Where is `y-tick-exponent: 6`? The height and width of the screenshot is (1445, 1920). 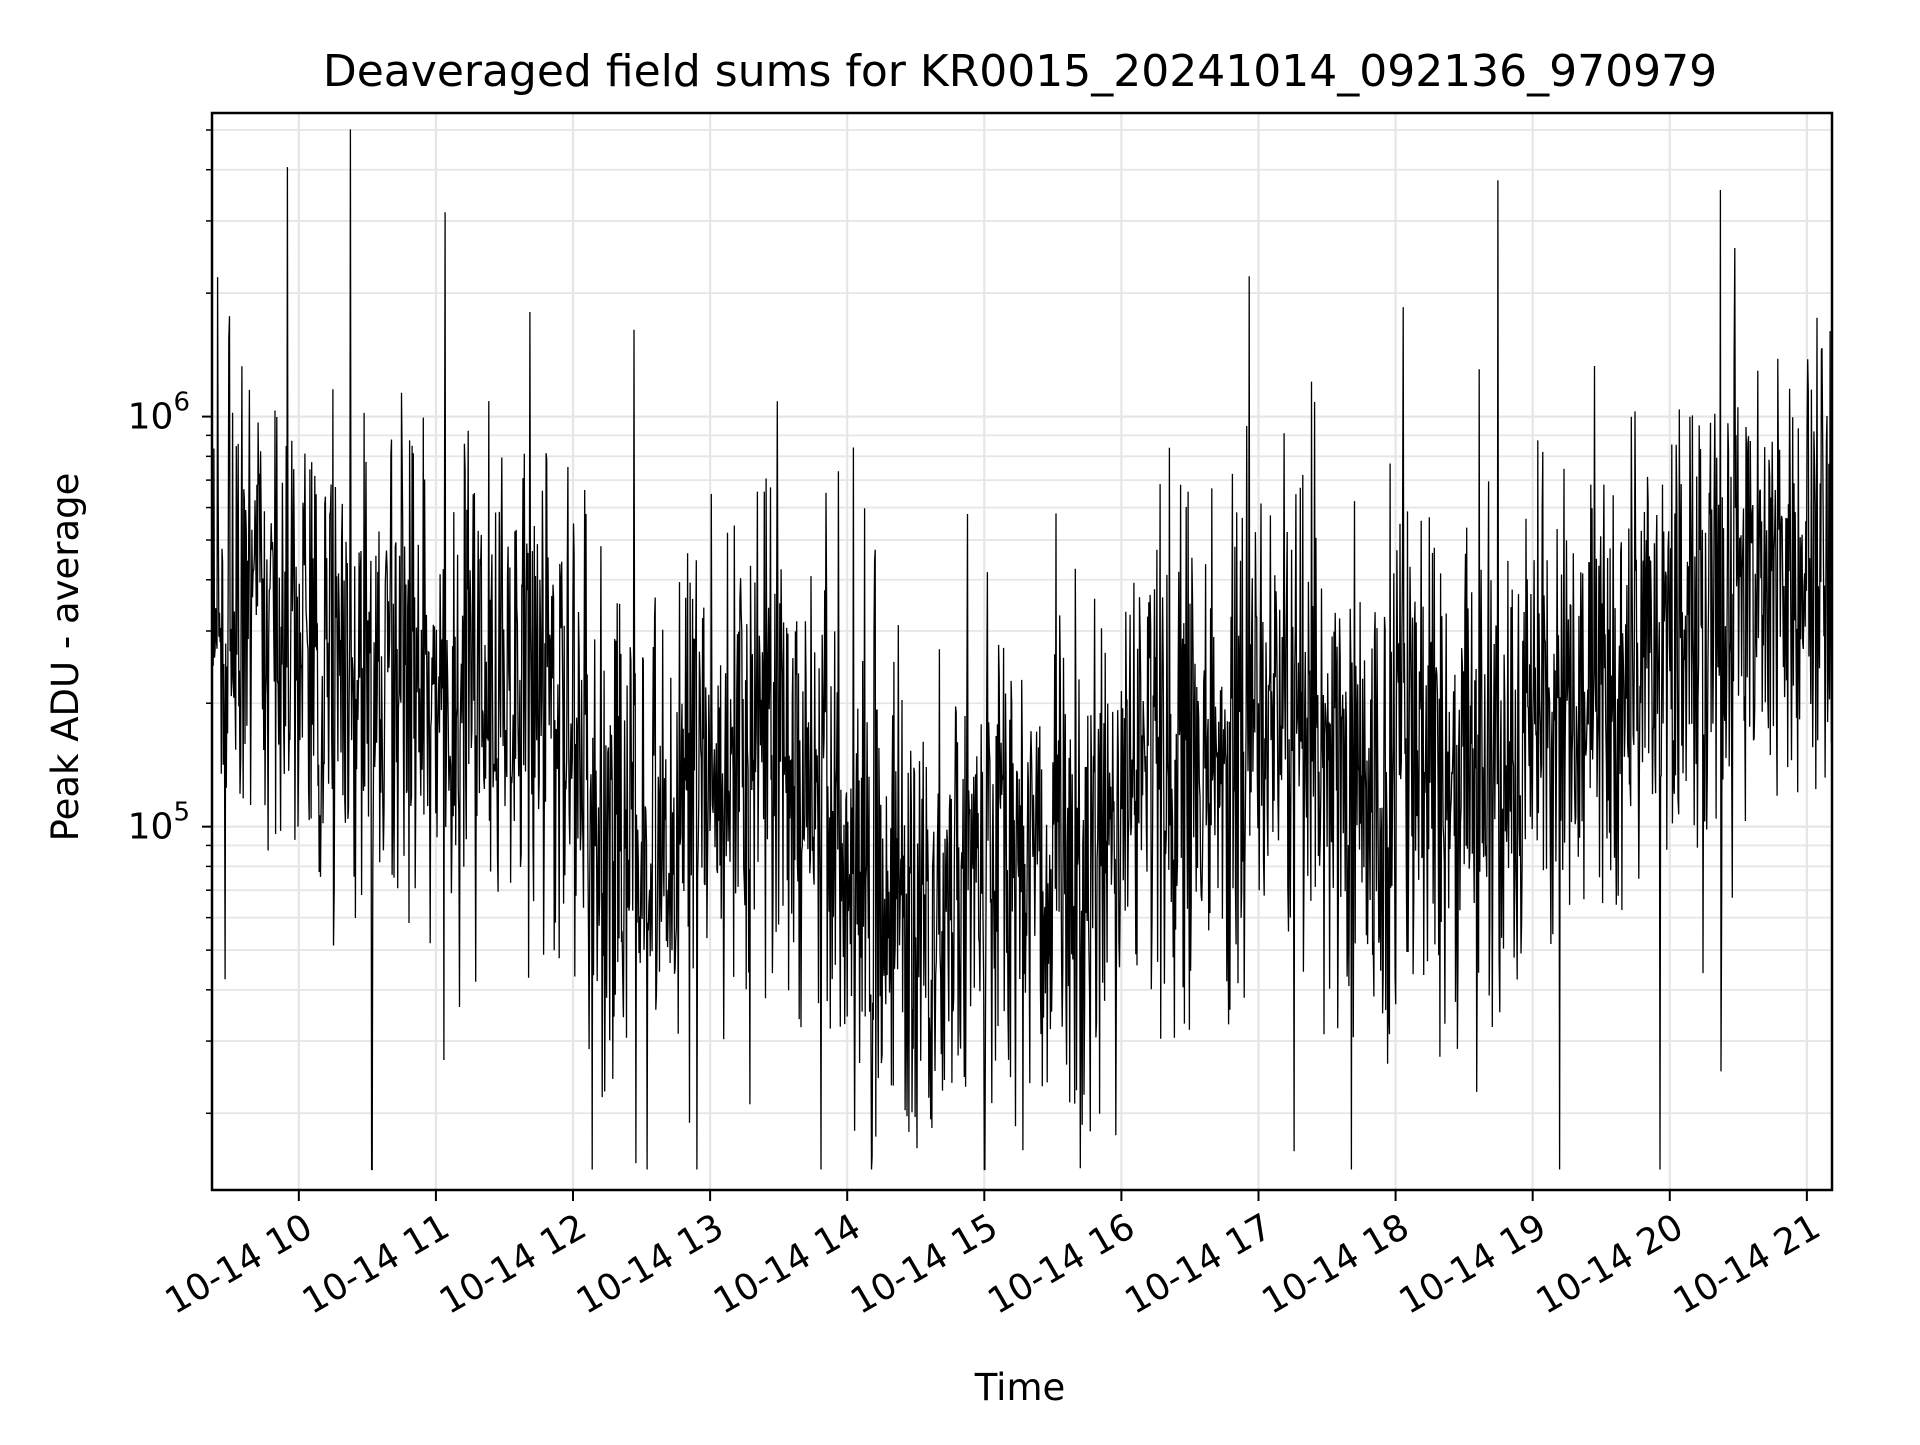
y-tick-exponent: 6 is located at coordinates (181, 403).